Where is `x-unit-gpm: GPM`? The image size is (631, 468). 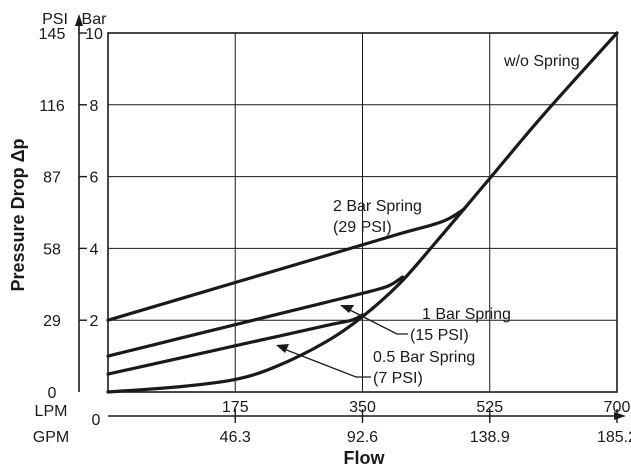
x-unit-gpm: GPM is located at coordinates (51, 437).